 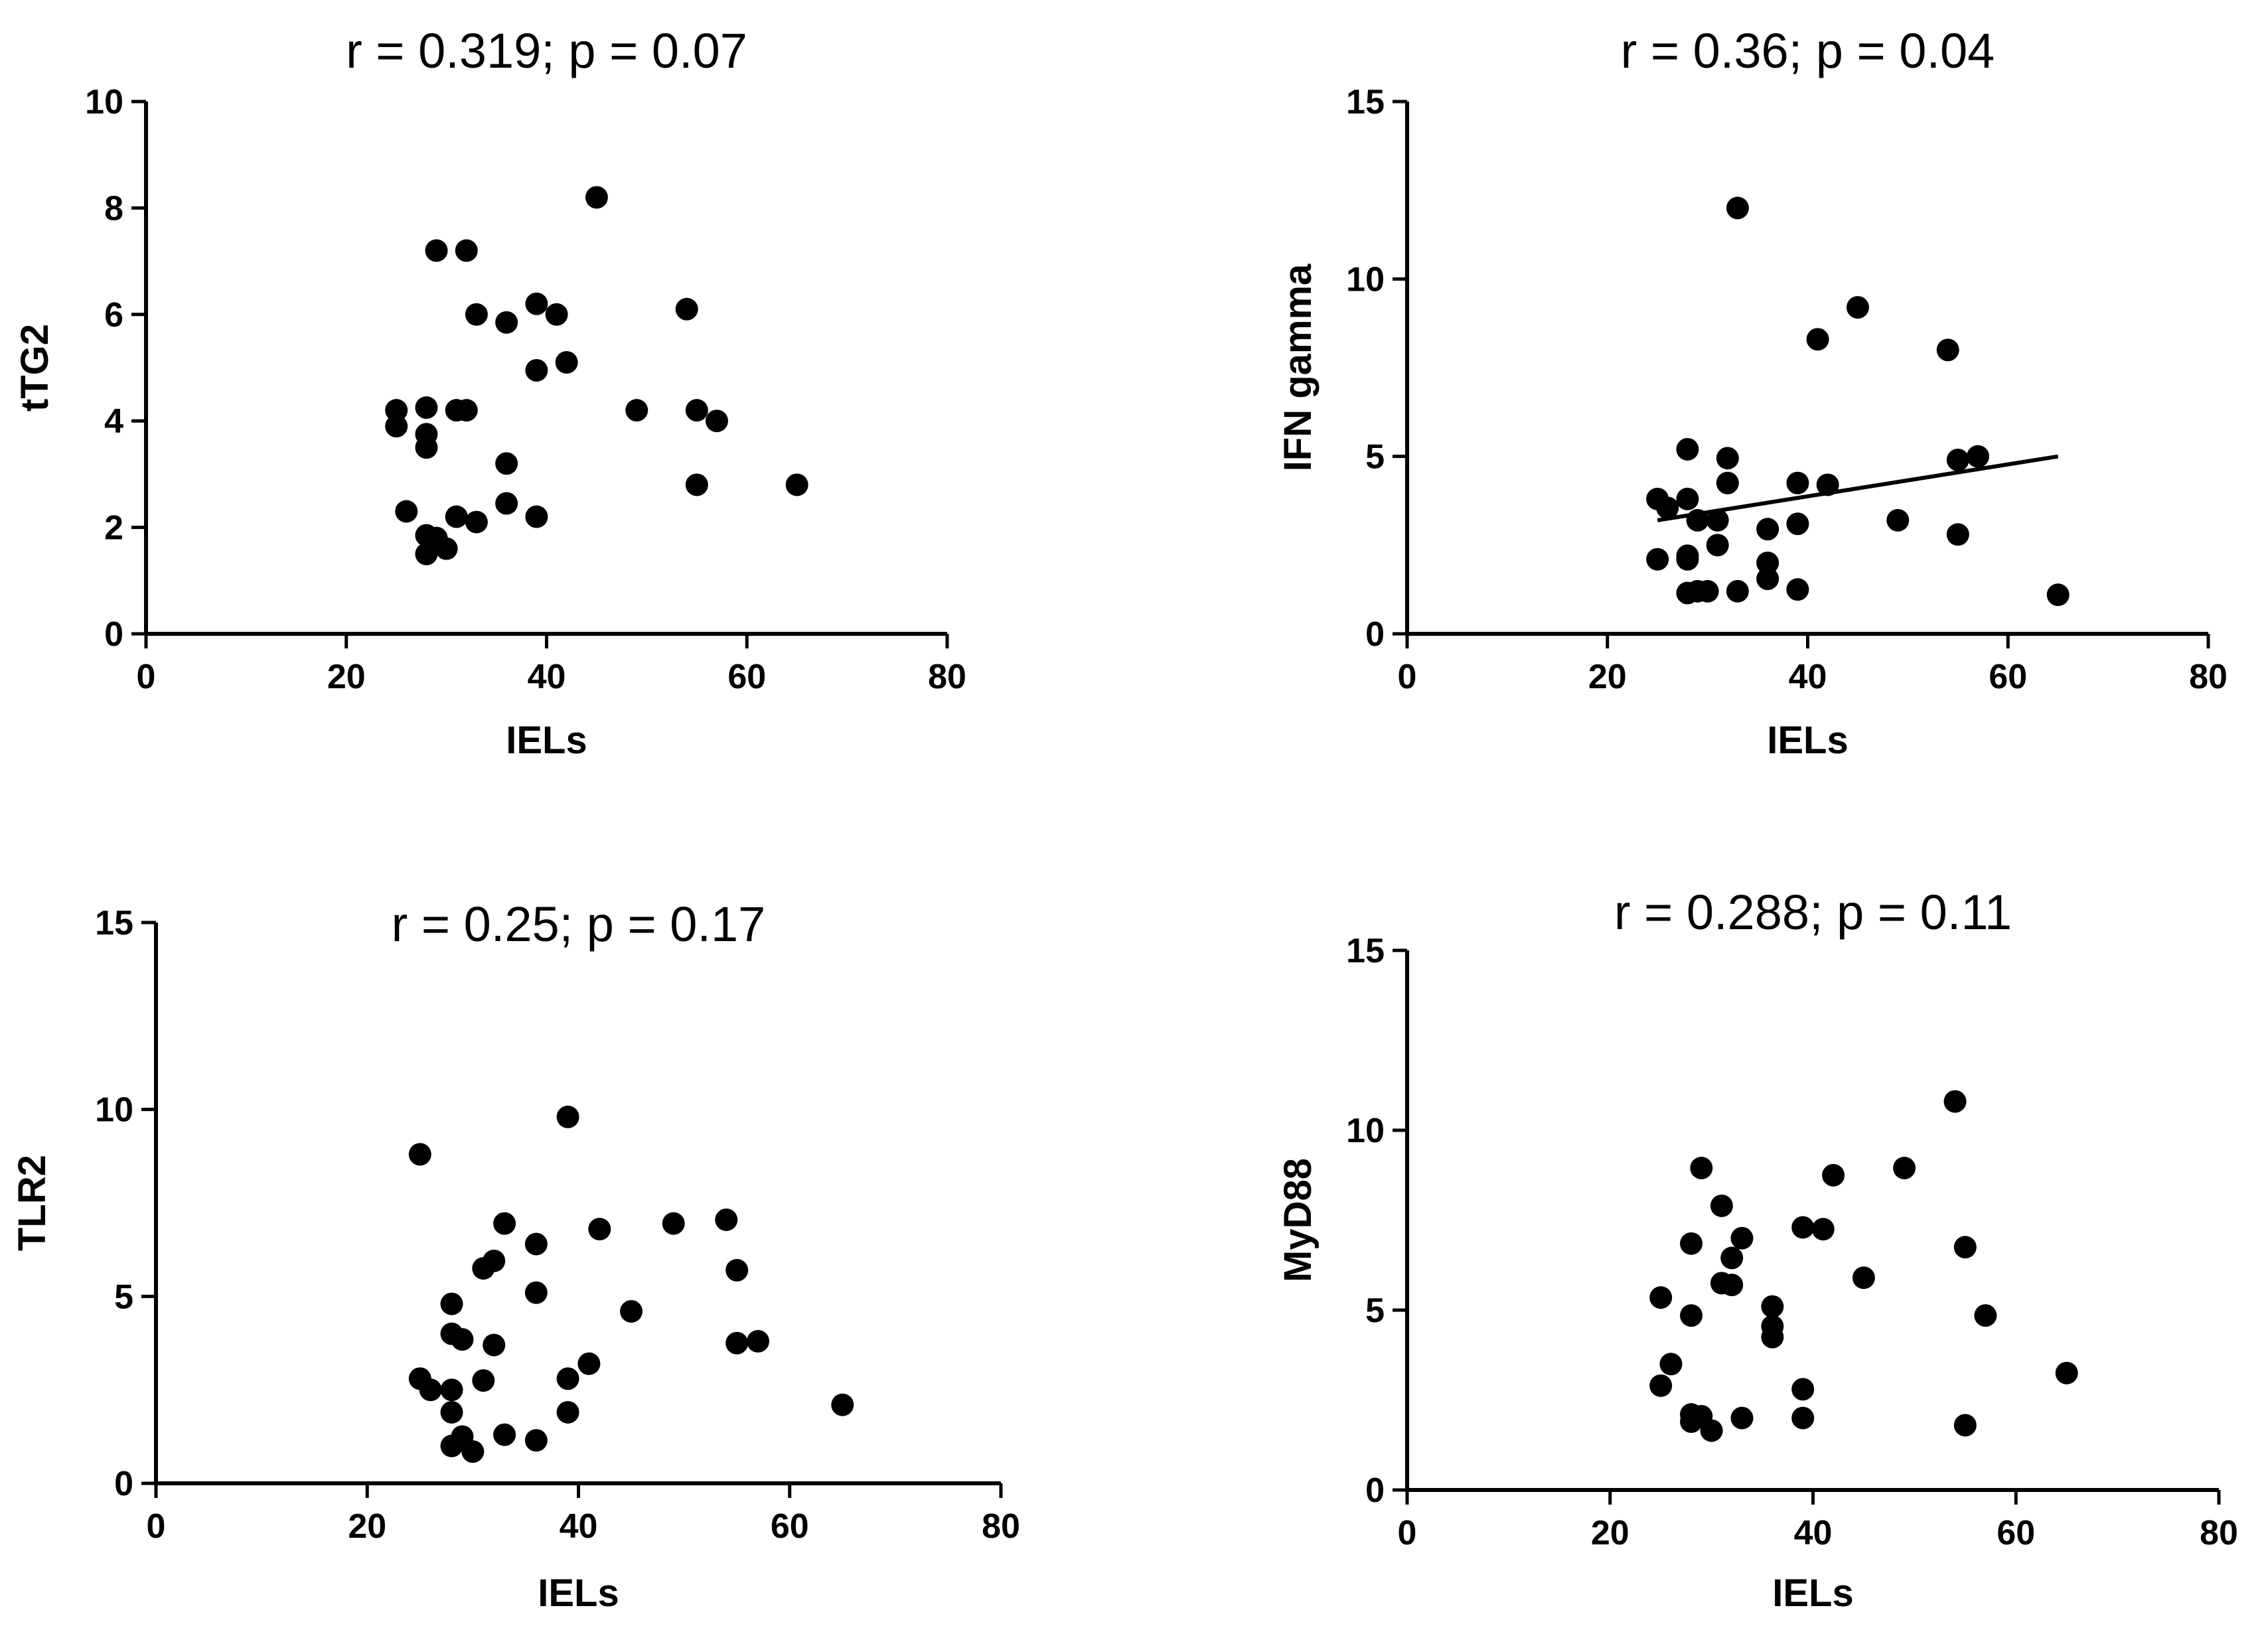 What do you see at coordinates (113, 422) in the screenshot?
I see `y-tick-label: 4` at bounding box center [113, 422].